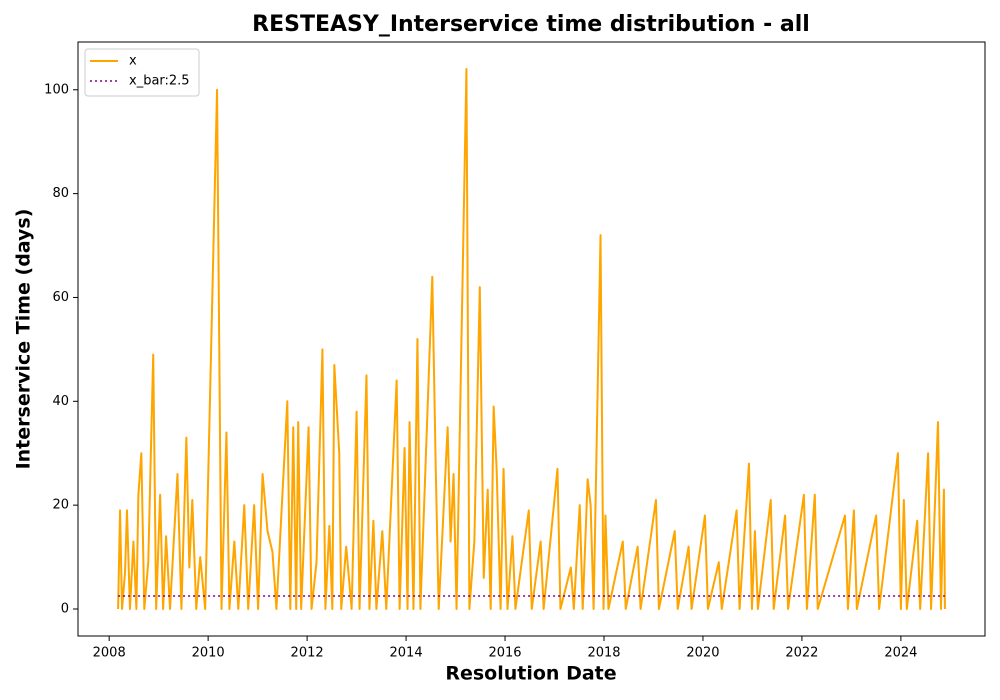 The height and width of the screenshot is (700, 1000). What do you see at coordinates (60, 505) in the screenshot?
I see `y-tick-label: 20` at bounding box center [60, 505].